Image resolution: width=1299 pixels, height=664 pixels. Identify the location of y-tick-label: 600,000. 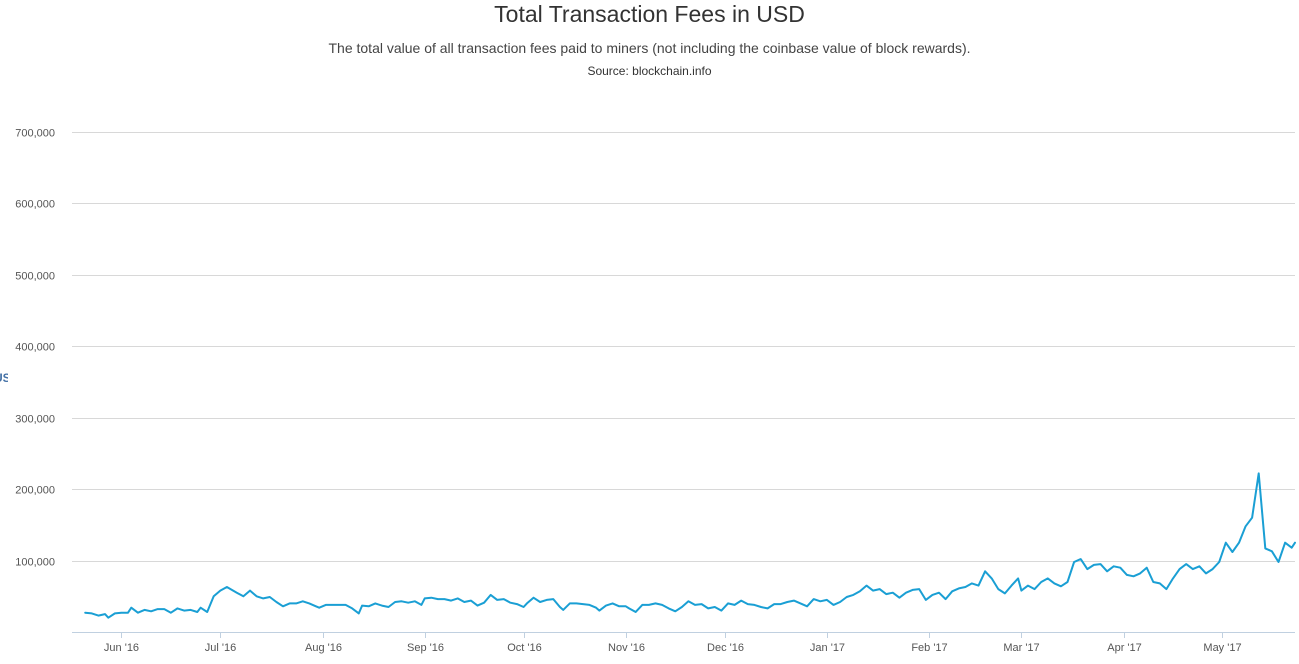
(35, 205).